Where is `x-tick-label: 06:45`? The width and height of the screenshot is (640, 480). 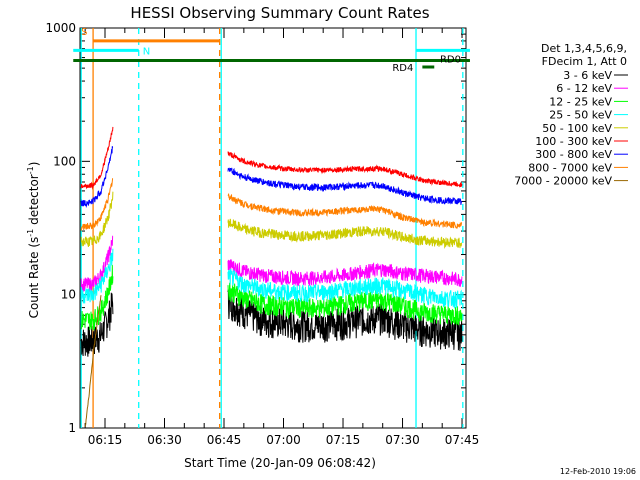
x-tick-label: 06:45 is located at coordinates (224, 440).